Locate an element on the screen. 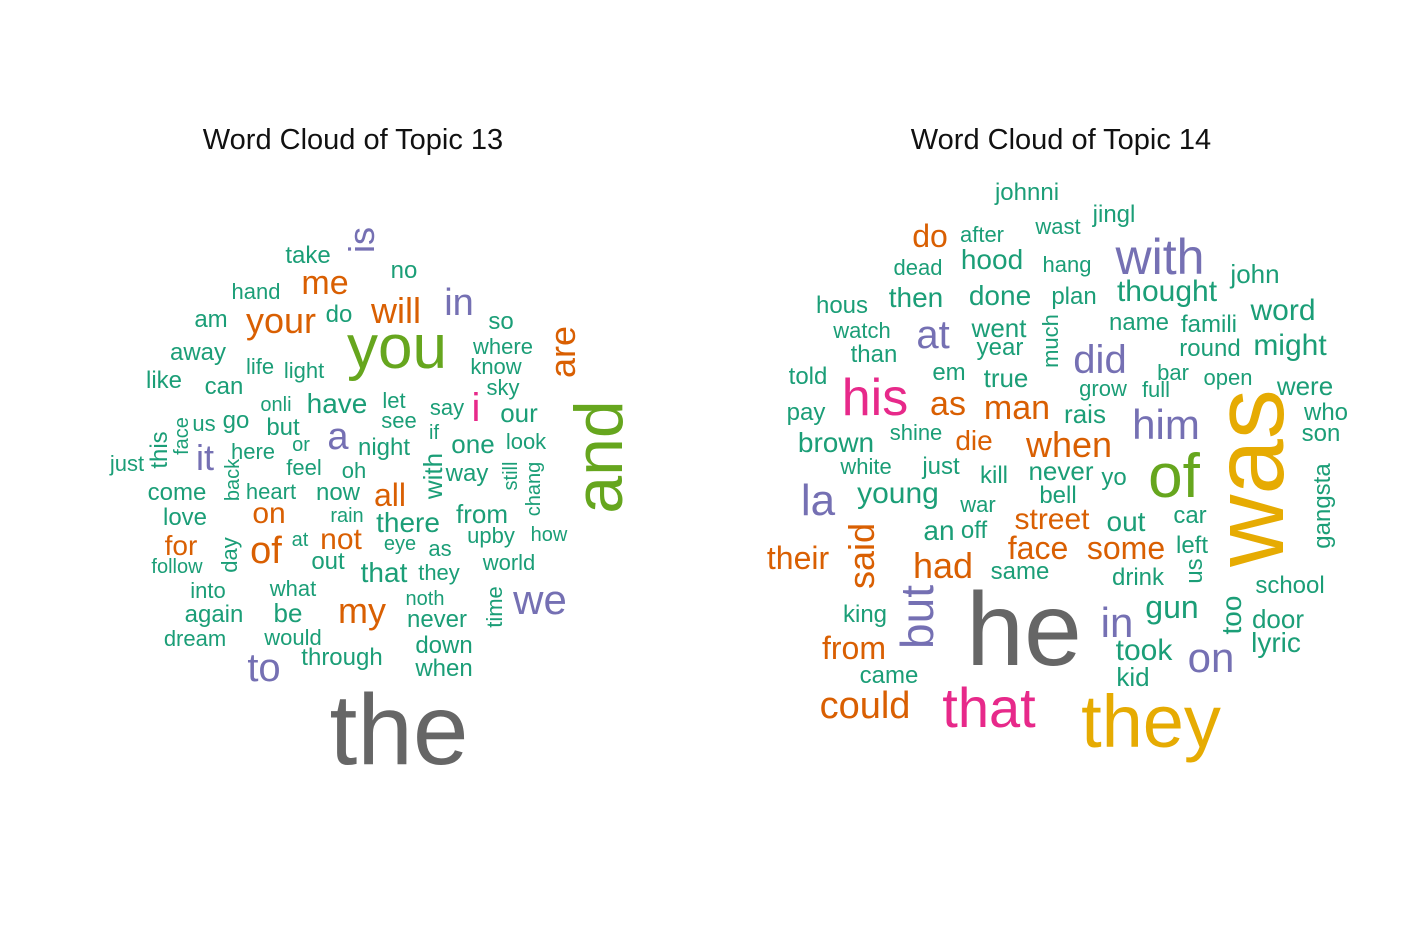 Image resolution: width=1416 pixels, height=944 pixels. word-what: what is located at coordinates (293, 588).